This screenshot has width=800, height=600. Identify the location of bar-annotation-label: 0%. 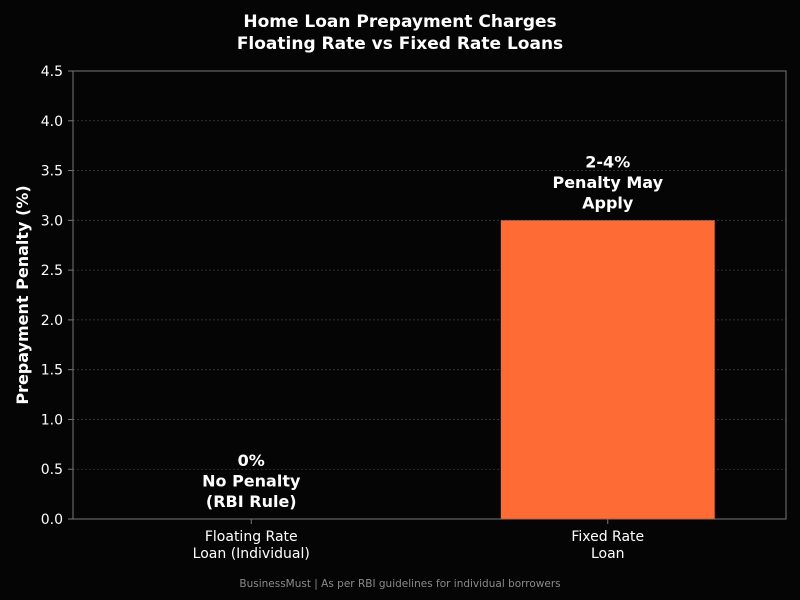
(251, 460).